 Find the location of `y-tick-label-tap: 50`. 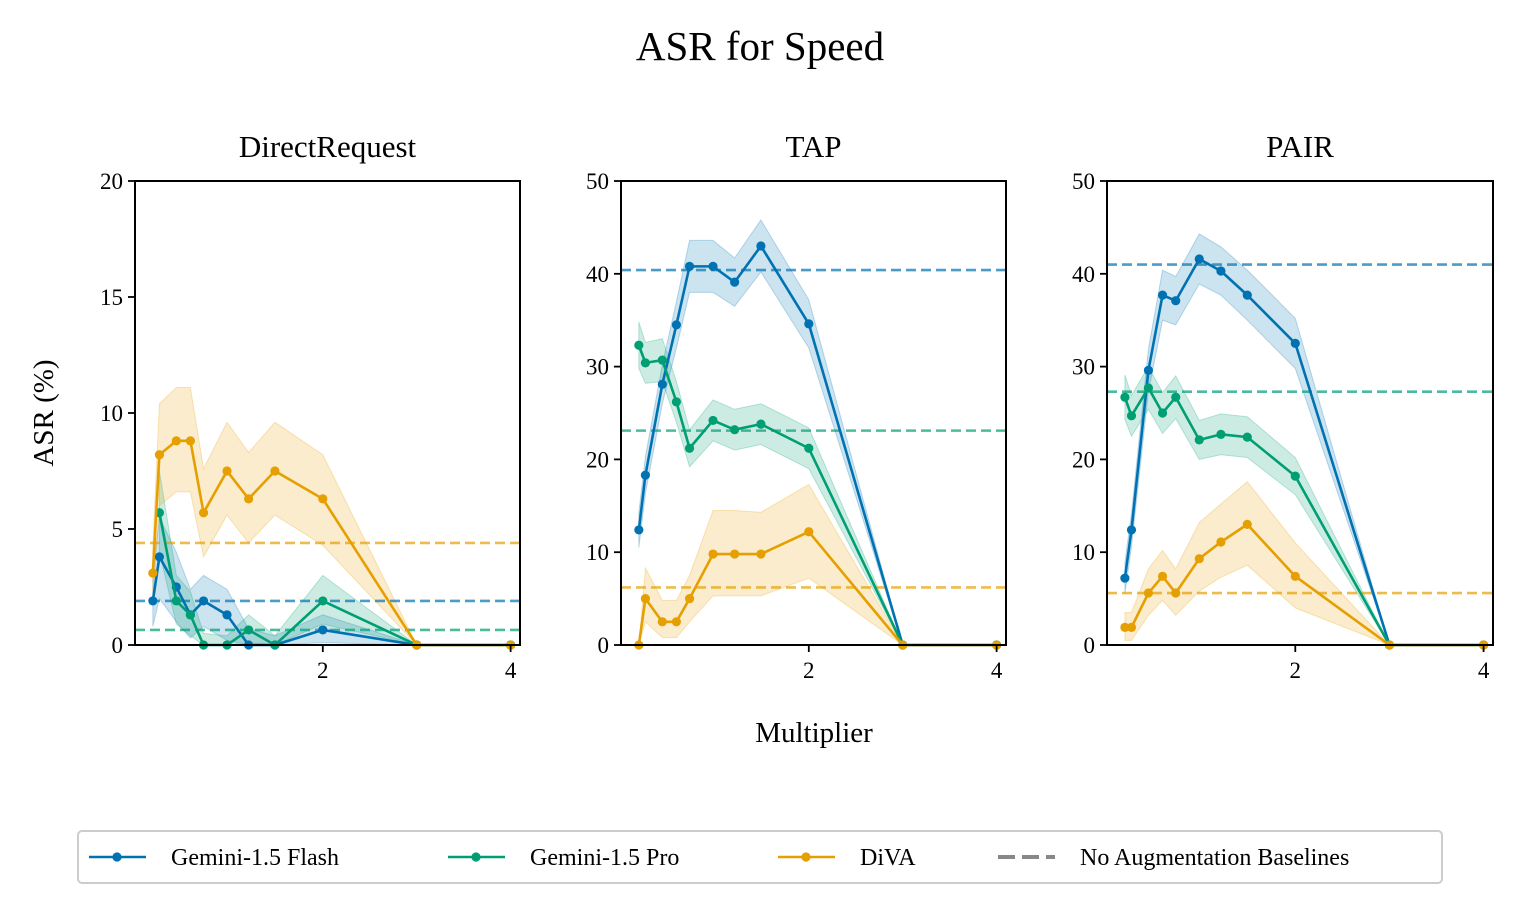

y-tick-label-tap: 50 is located at coordinates (597, 181).